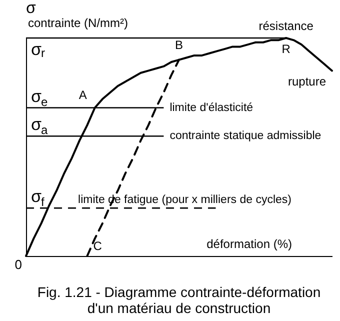  What do you see at coordinates (179, 45) in the screenshot?
I see `annotation: B` at bounding box center [179, 45].